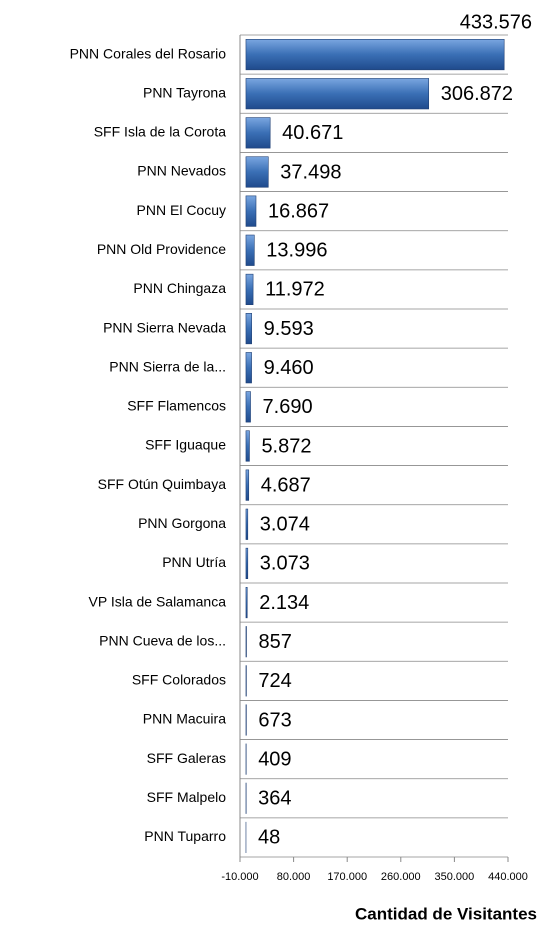  I want to click on y-tick-label: SFF Colorados, so click(179, 680).